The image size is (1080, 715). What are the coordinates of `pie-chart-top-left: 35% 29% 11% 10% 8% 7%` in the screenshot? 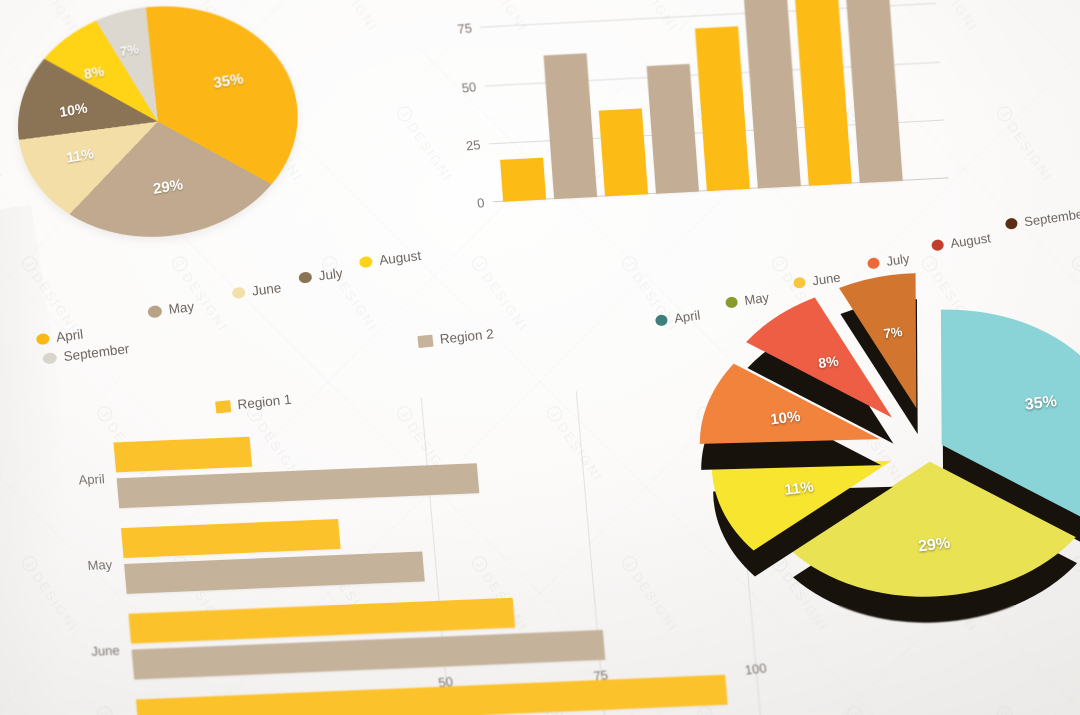 It's located at (168, 127).